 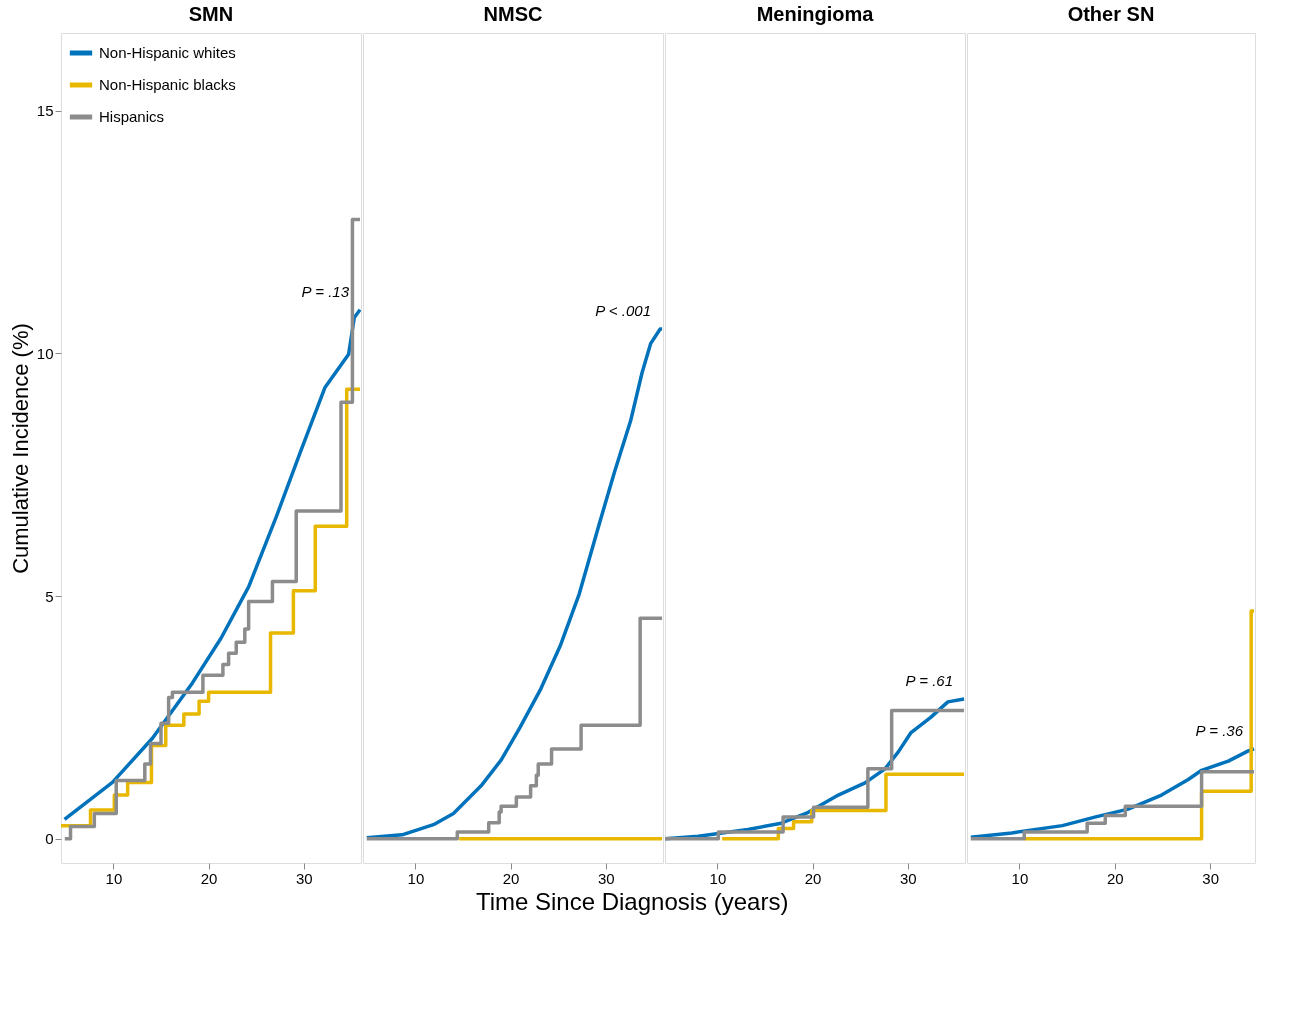 What do you see at coordinates (513, 14) in the screenshot?
I see `chart-title: NMSC` at bounding box center [513, 14].